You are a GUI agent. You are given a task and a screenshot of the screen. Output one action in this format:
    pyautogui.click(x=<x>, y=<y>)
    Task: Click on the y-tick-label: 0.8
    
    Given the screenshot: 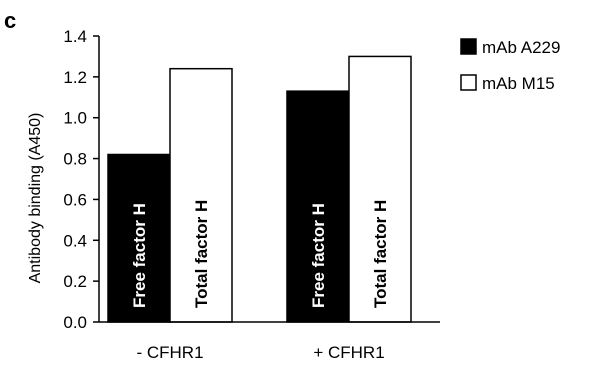 What is the action you would take?
    pyautogui.click(x=75, y=159)
    